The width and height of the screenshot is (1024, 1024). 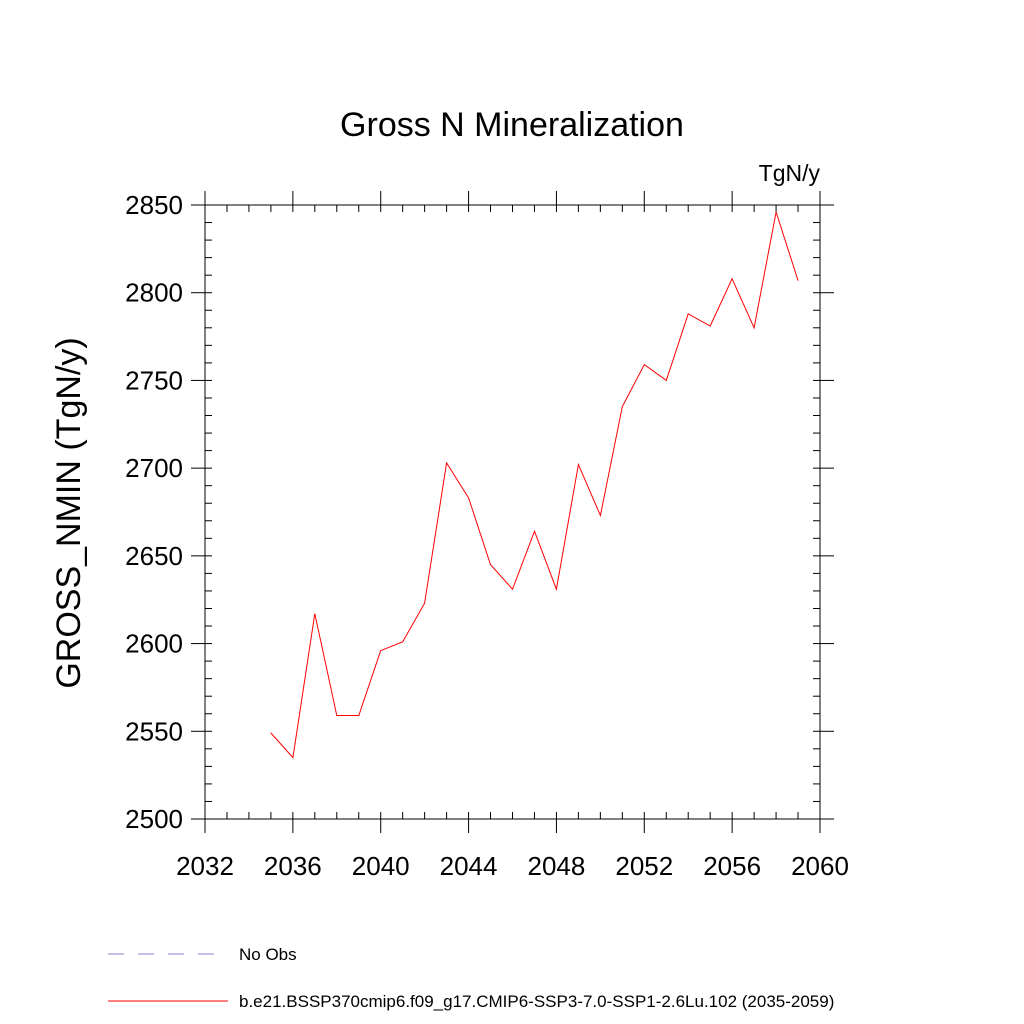 What do you see at coordinates (557, 866) in the screenshot?
I see `x-tick-label: 2048` at bounding box center [557, 866].